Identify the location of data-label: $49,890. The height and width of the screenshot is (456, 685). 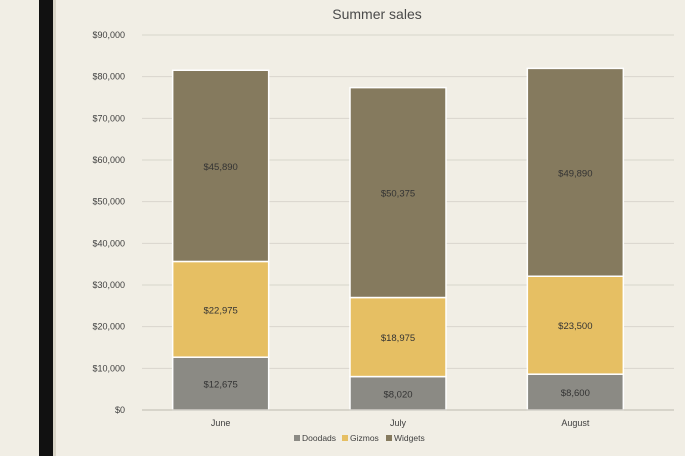
(575, 173).